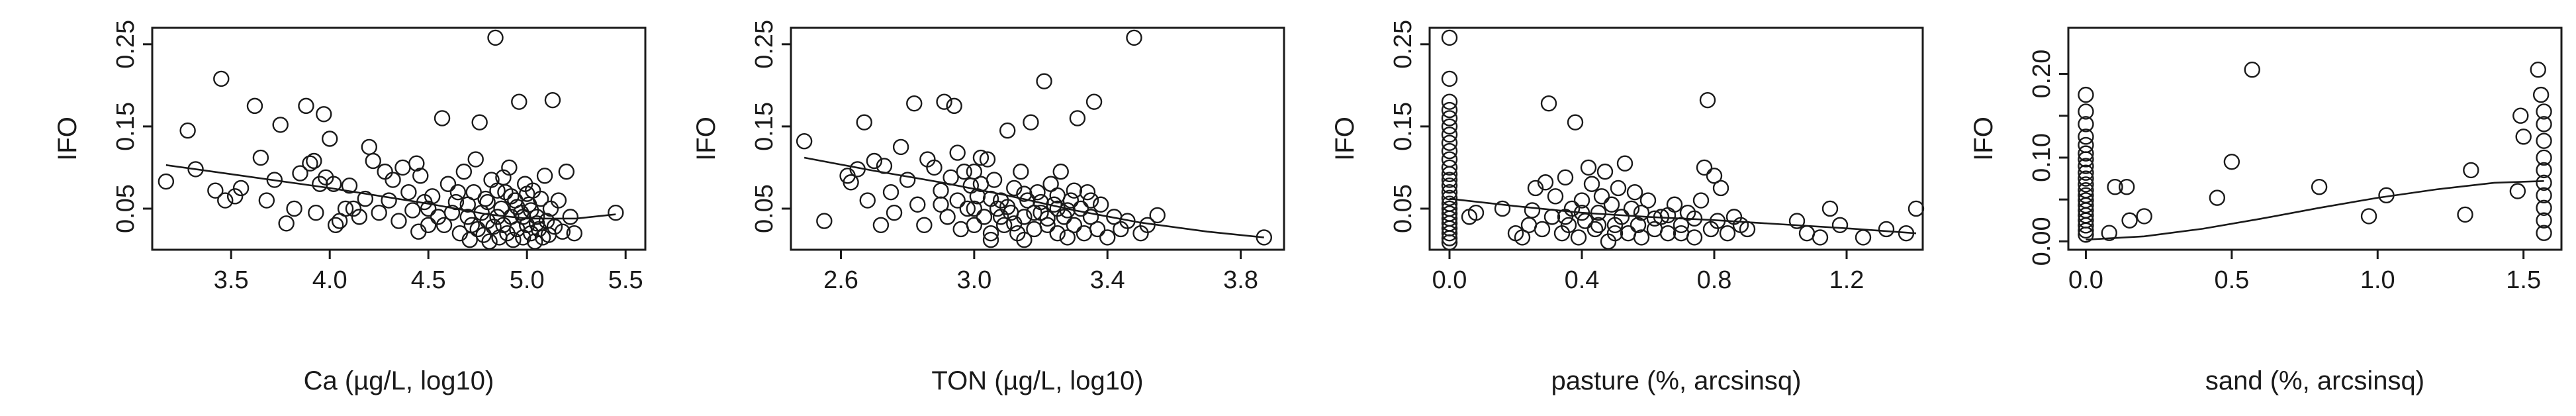  What do you see at coordinates (1846, 280) in the screenshot?
I see `x-tick-label: 1.2` at bounding box center [1846, 280].